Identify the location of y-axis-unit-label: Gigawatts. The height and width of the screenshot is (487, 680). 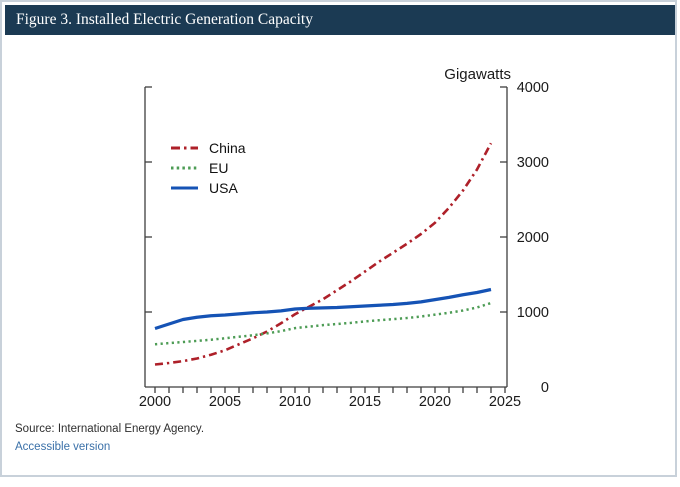
(477, 74).